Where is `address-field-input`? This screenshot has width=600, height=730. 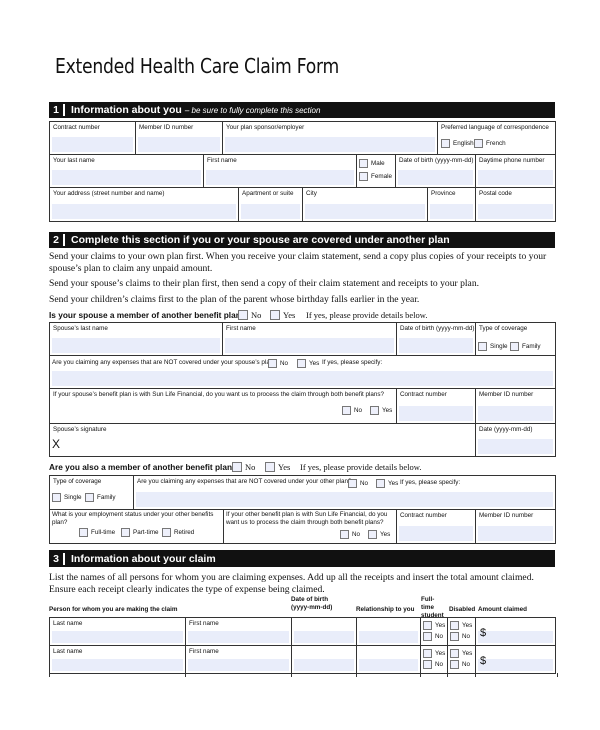 address-field-input is located at coordinates (144, 211).